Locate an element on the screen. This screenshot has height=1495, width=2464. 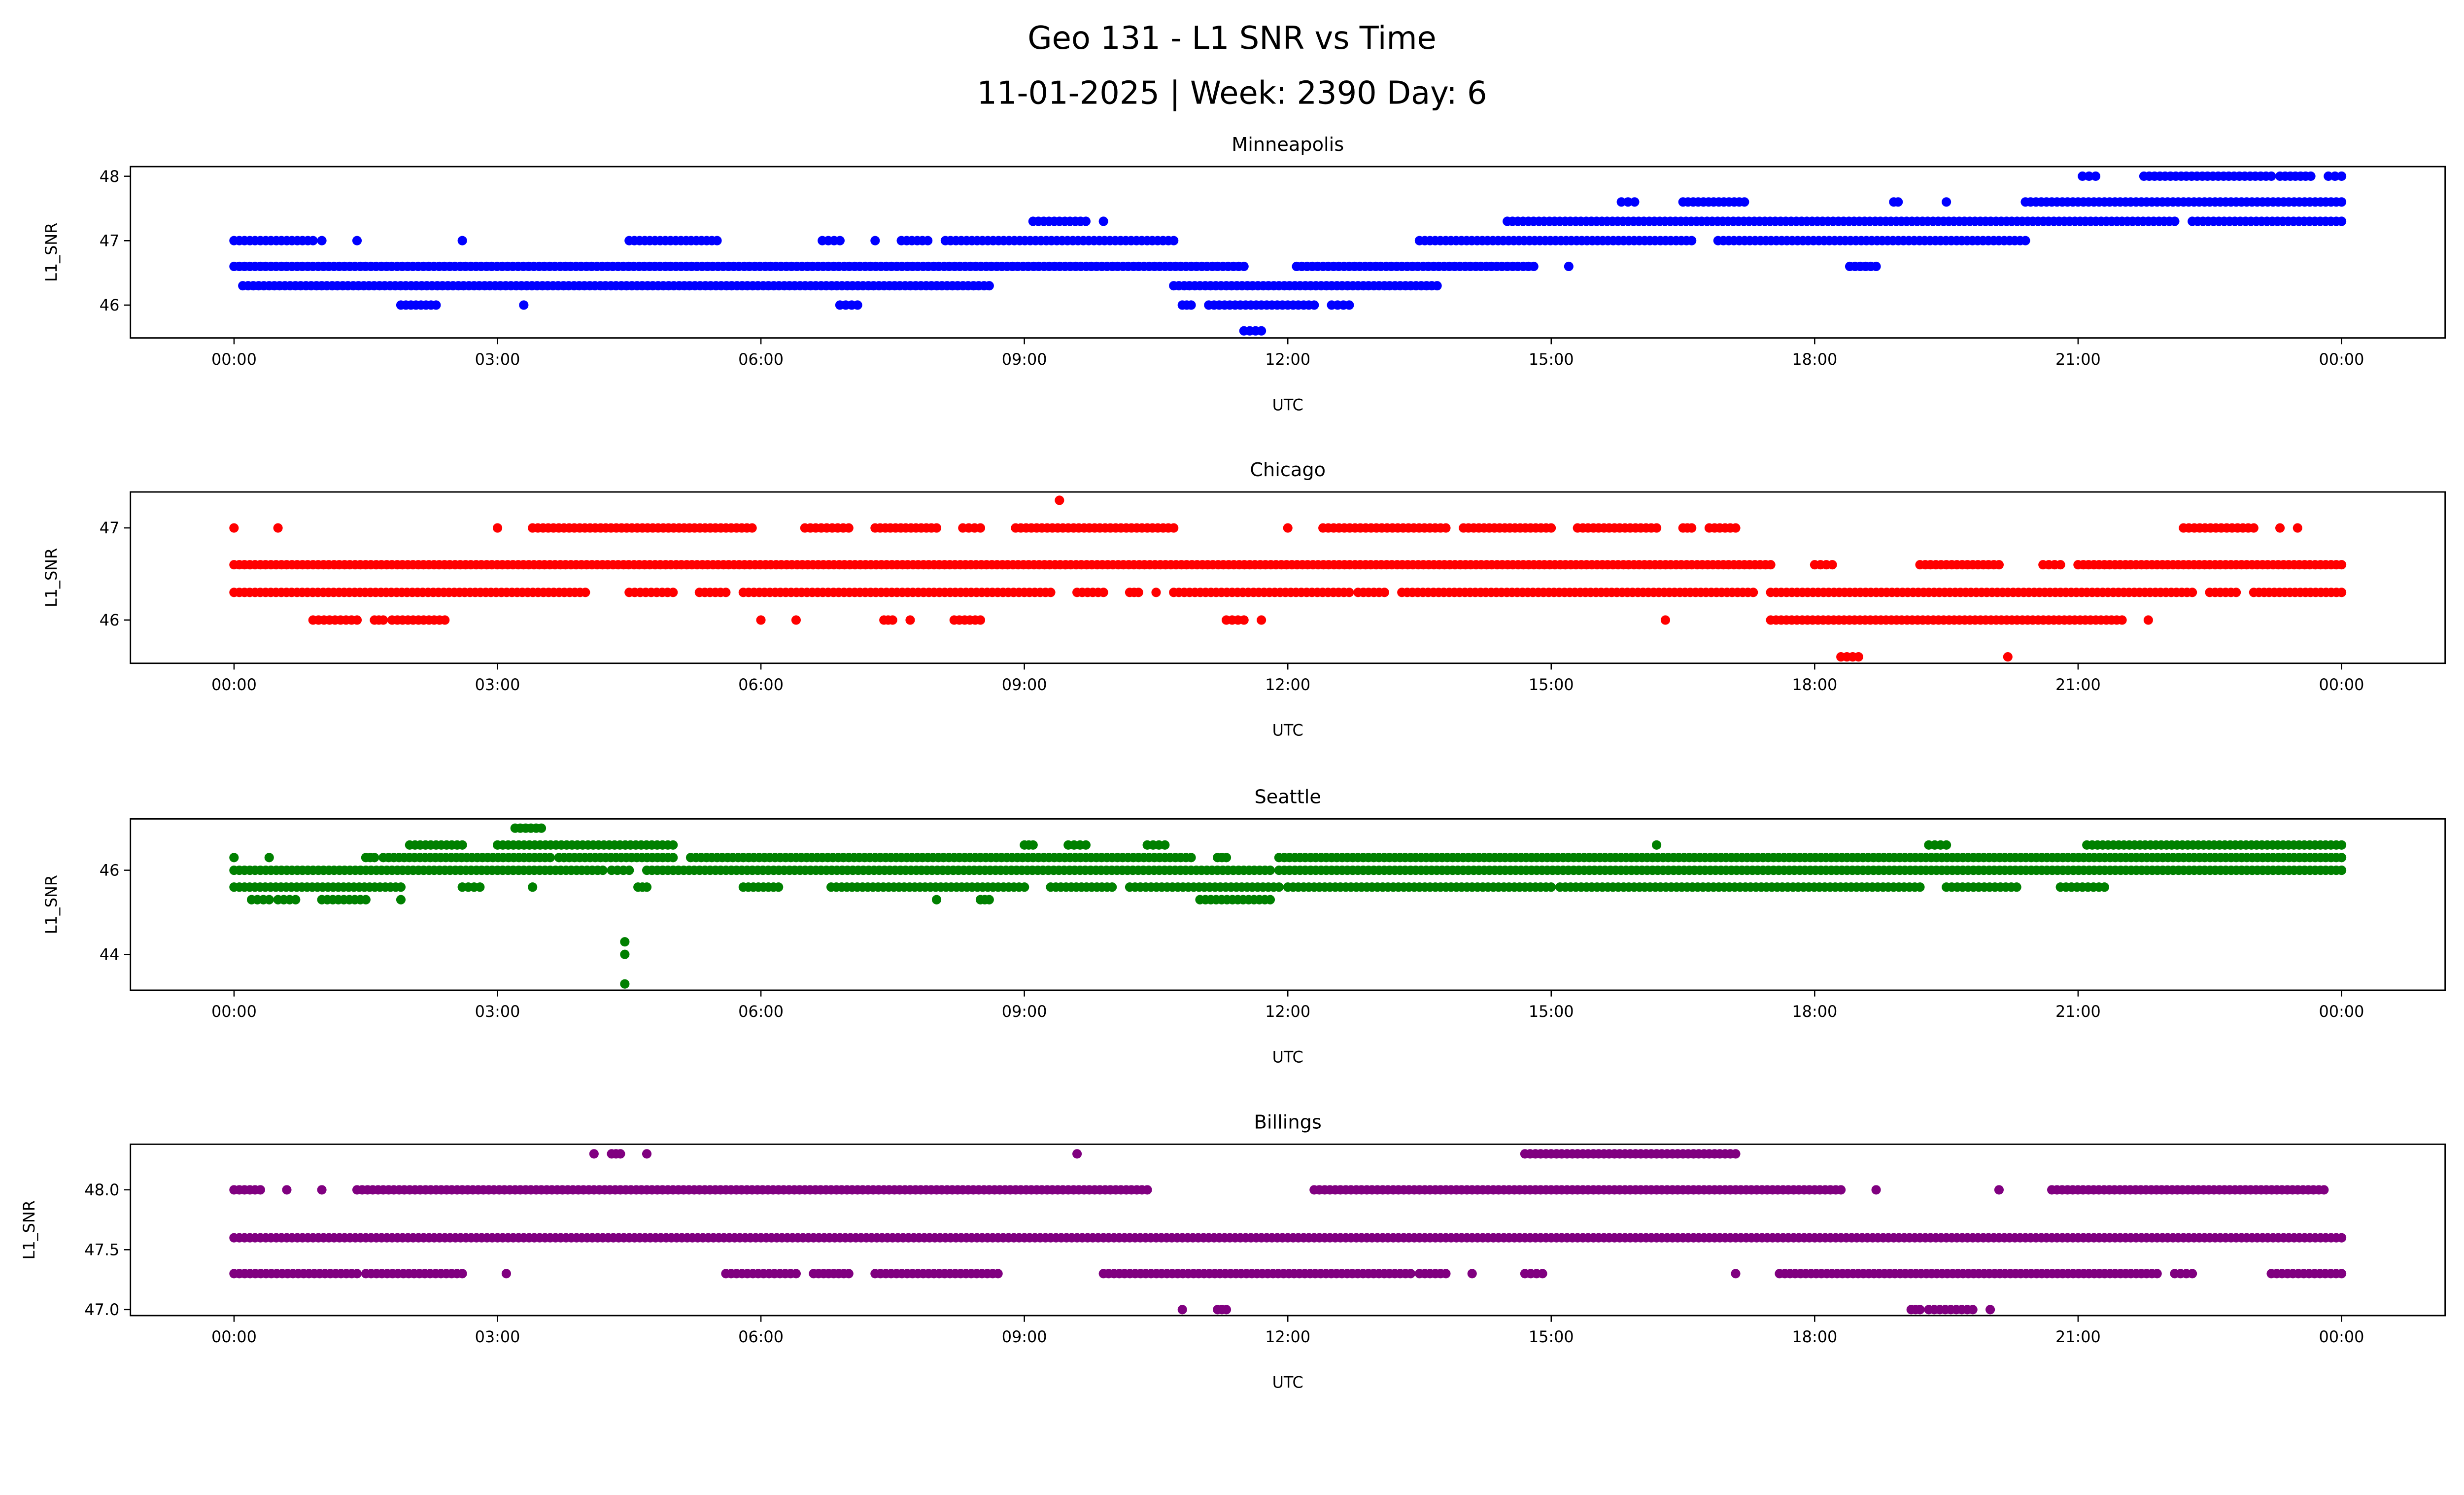
y-tick-label: 44 is located at coordinates (110, 954).